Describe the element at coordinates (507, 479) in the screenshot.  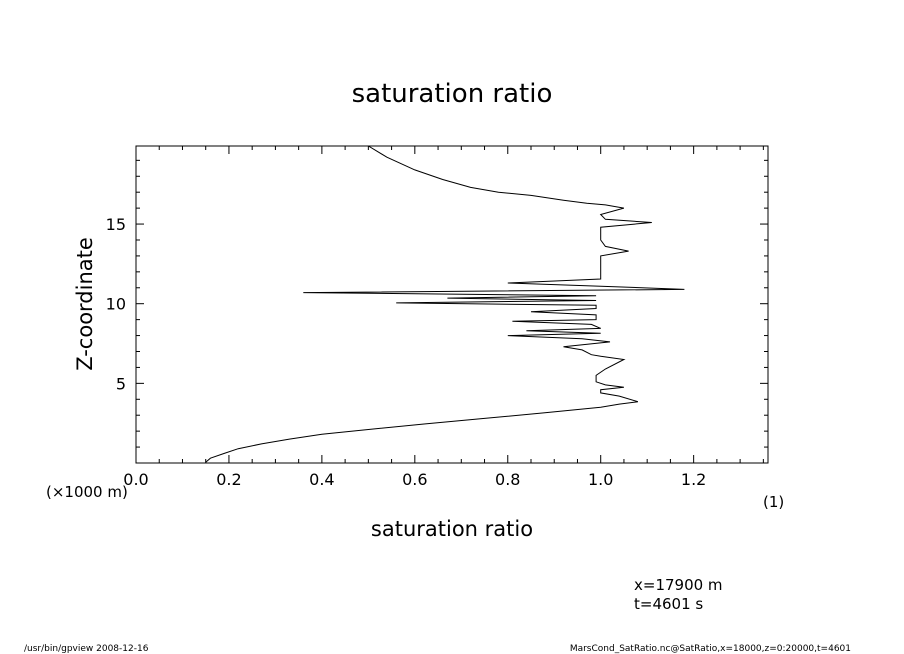
I see `x-tick-label: 0.8` at that location.